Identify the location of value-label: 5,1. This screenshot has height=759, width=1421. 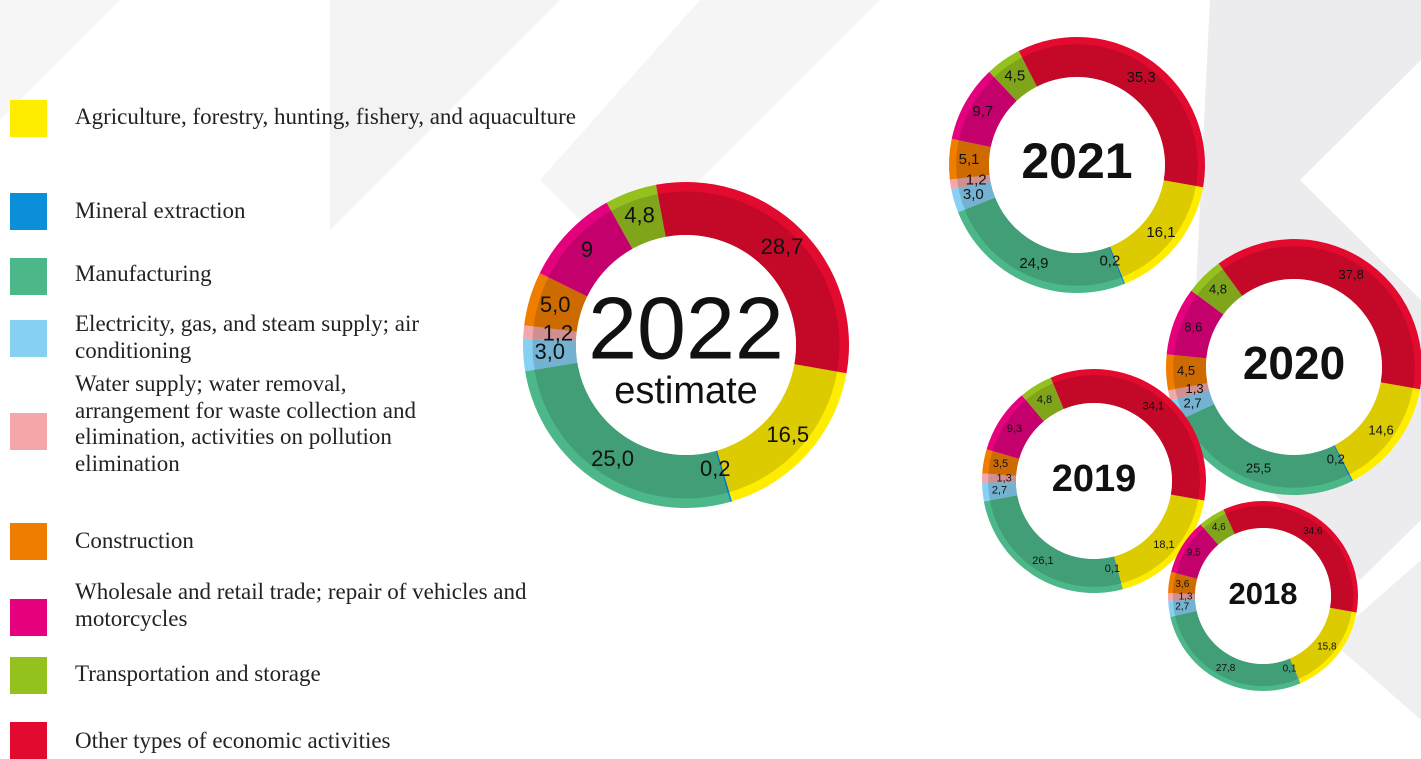
(969, 159).